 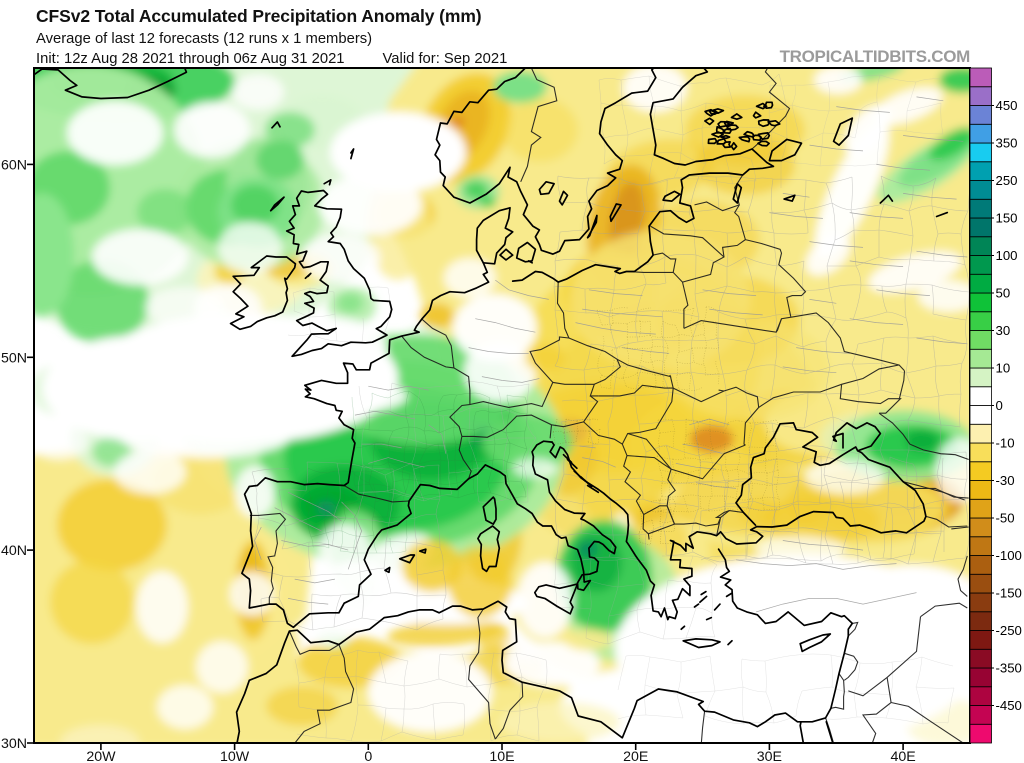 I want to click on svg-text: 150, so click(x=1007, y=218).